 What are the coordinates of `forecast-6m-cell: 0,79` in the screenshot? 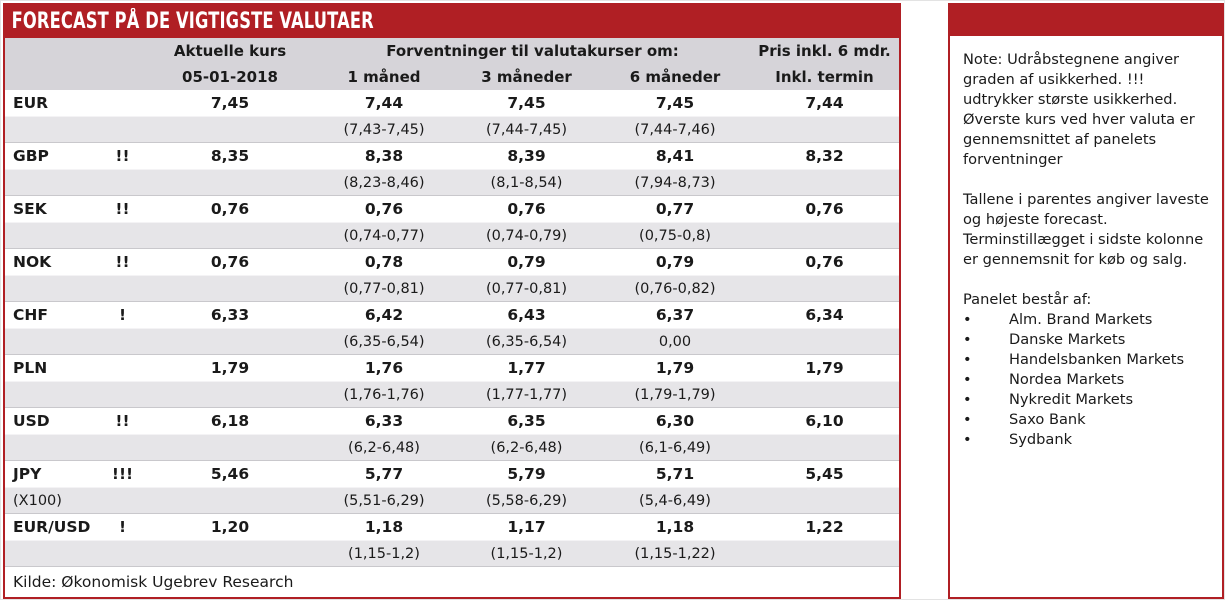 It's located at (675, 262).